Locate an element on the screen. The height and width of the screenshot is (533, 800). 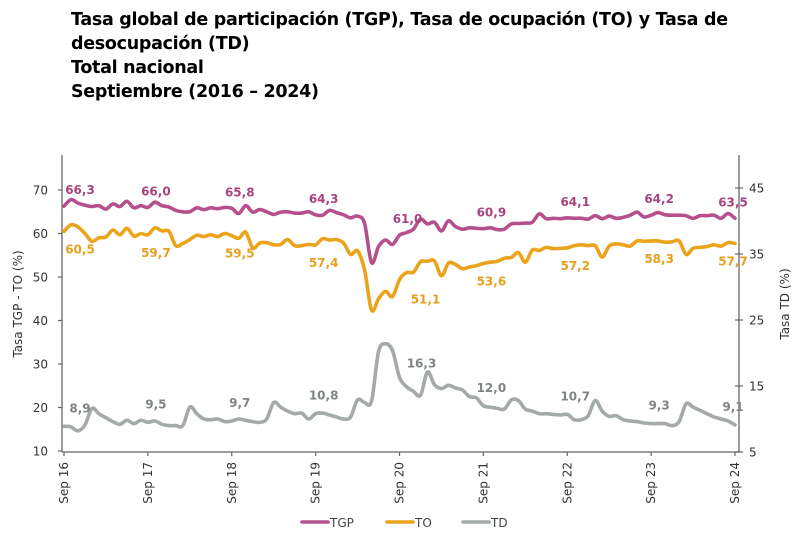
data-label-to: 57,4 is located at coordinates (324, 263).